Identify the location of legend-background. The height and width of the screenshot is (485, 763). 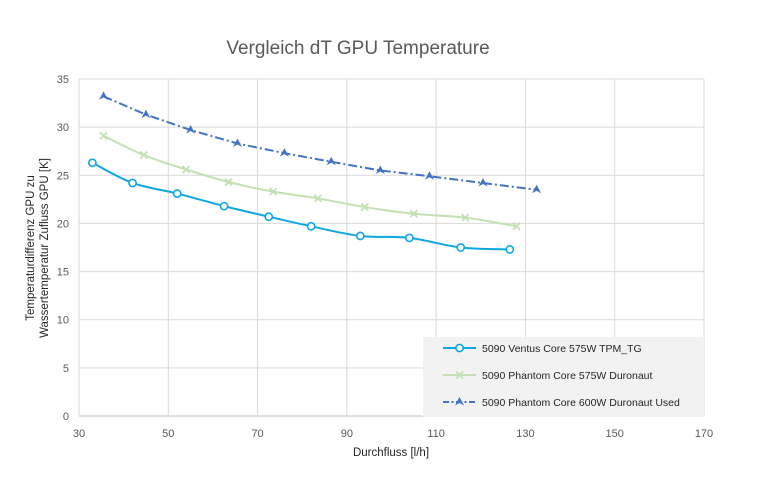
(563, 377).